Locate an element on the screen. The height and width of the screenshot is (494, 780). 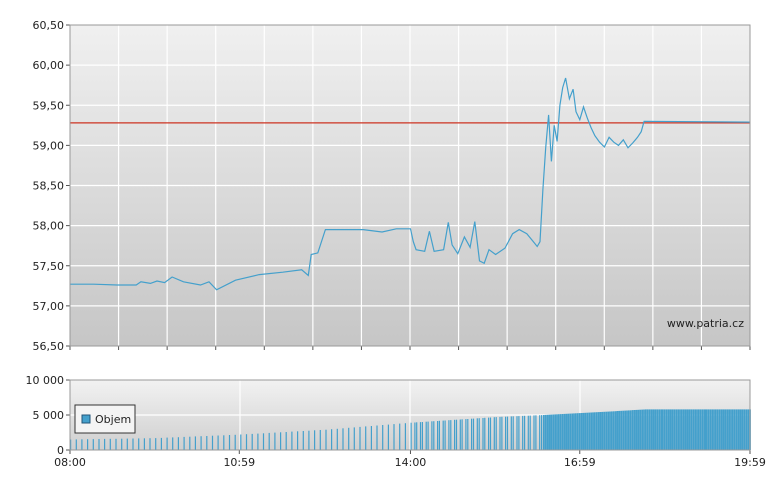
legend-label: Objem is located at coordinates (113, 419).